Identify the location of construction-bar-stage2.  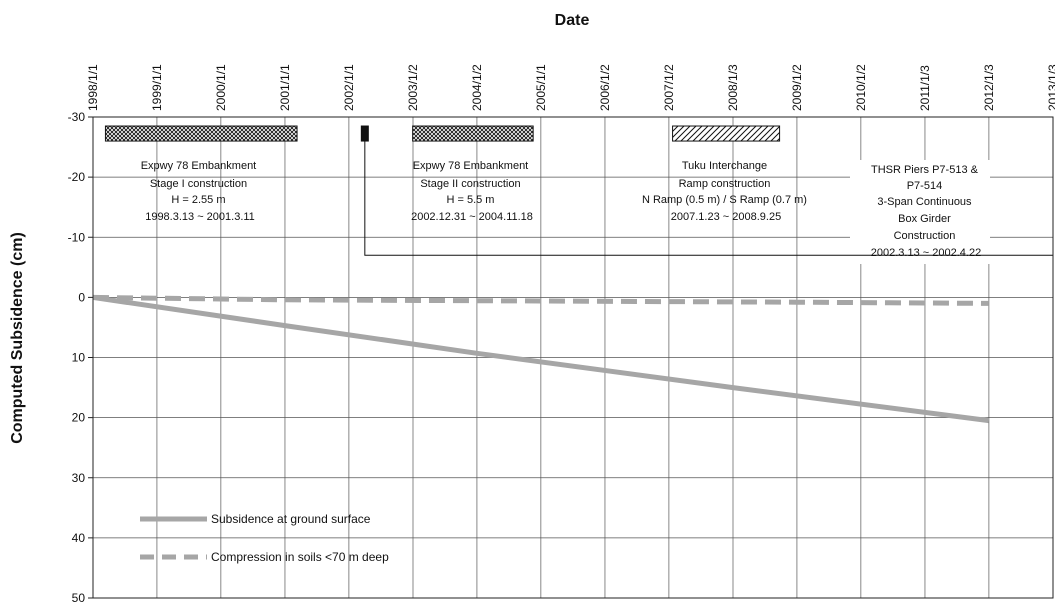
(473, 133).